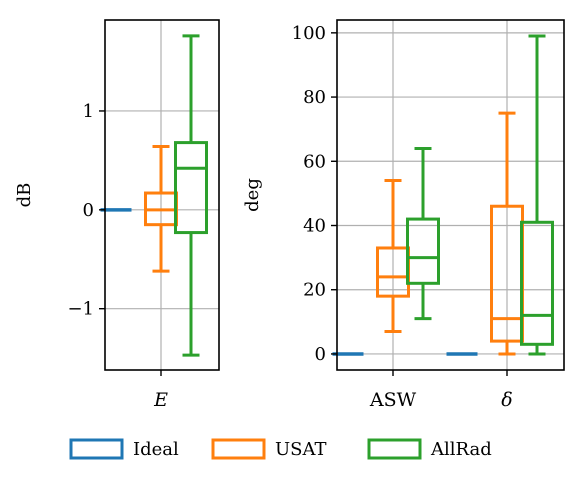 Image resolution: width=584 pixels, height=496 pixels. Describe the element at coordinates (537, 195) in the screenshot. I see `box-allrad-delta` at that location.